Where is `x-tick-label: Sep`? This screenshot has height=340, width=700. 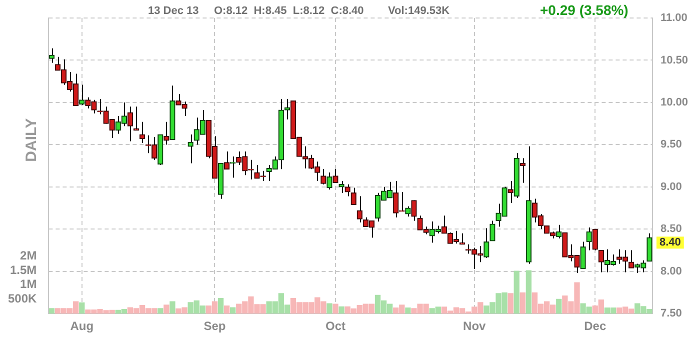
x-tick-label: Sep is located at coordinates (215, 326).